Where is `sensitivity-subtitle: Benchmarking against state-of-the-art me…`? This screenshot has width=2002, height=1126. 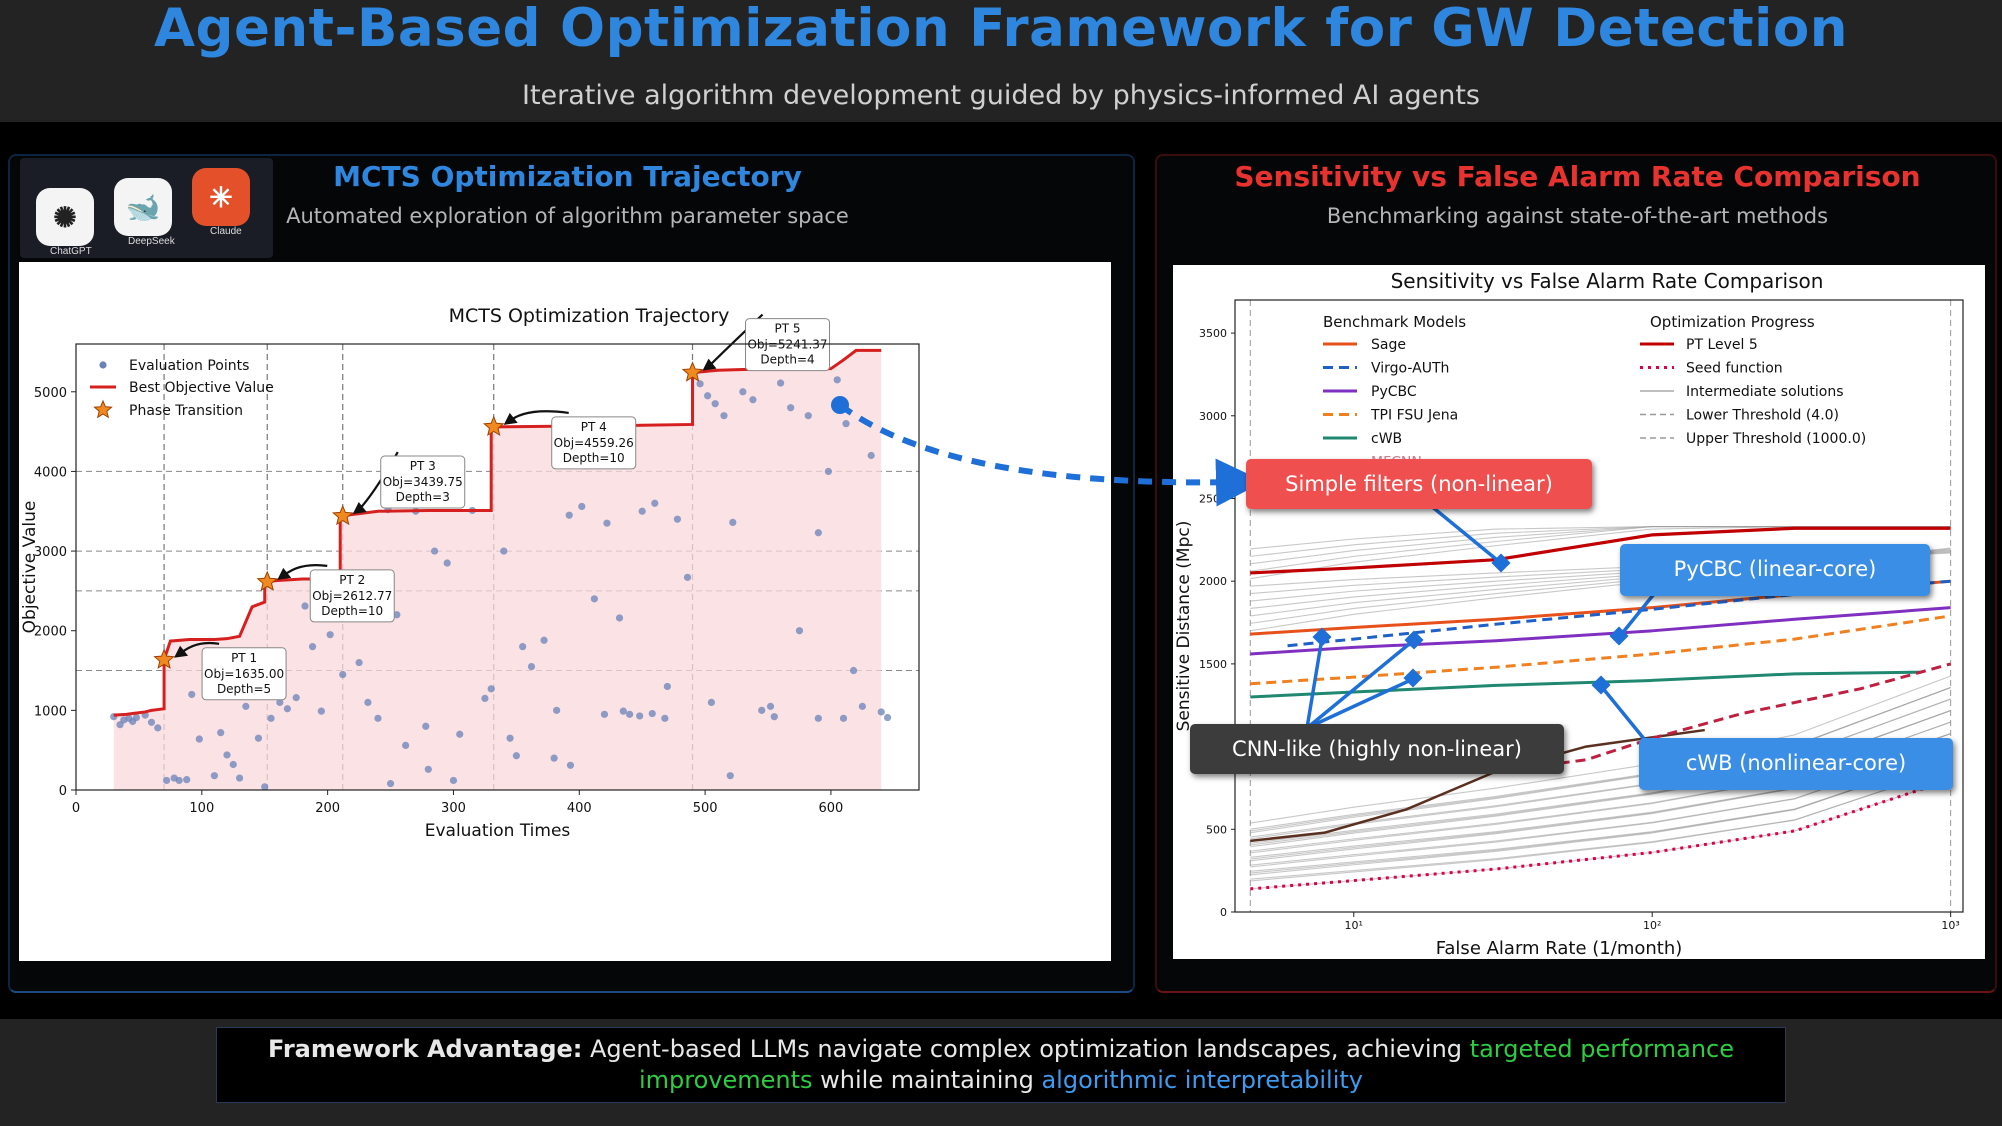 sensitivity-subtitle: Benchmarking against state-of-the-art me… is located at coordinates (1577, 216).